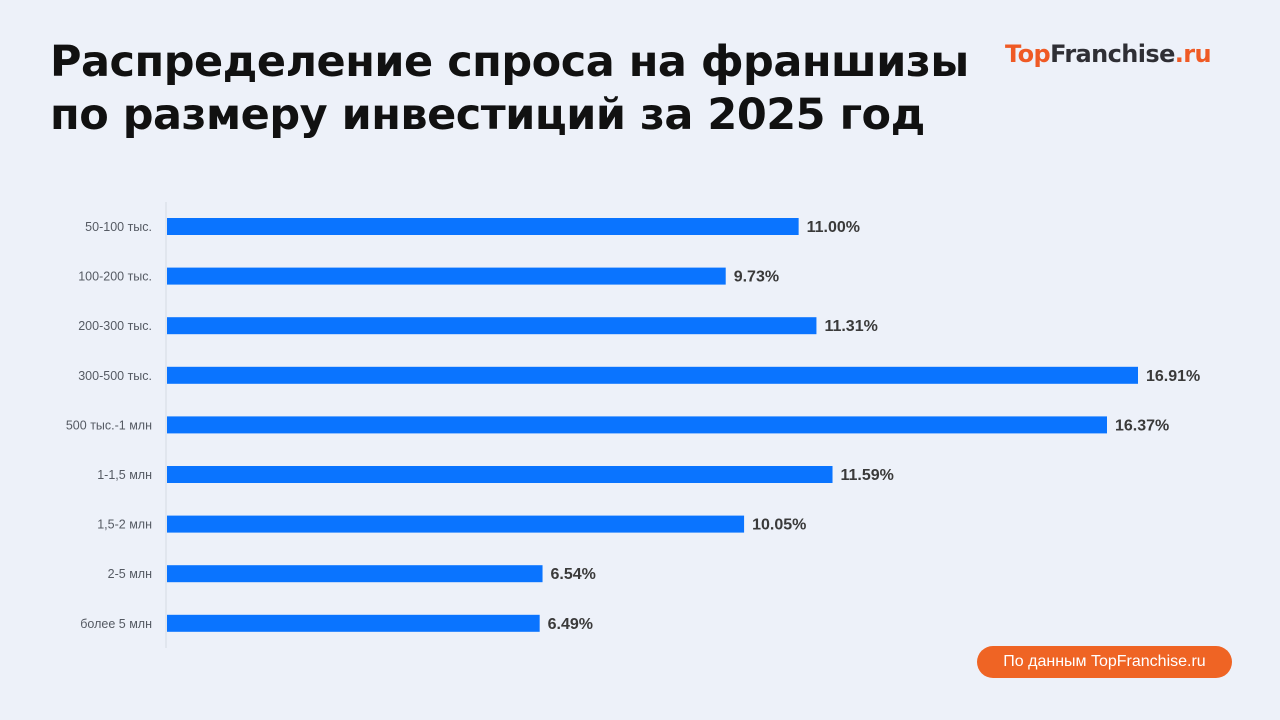 The width and height of the screenshot is (1280, 720). I want to click on value-label: 11.59%, so click(867, 475).